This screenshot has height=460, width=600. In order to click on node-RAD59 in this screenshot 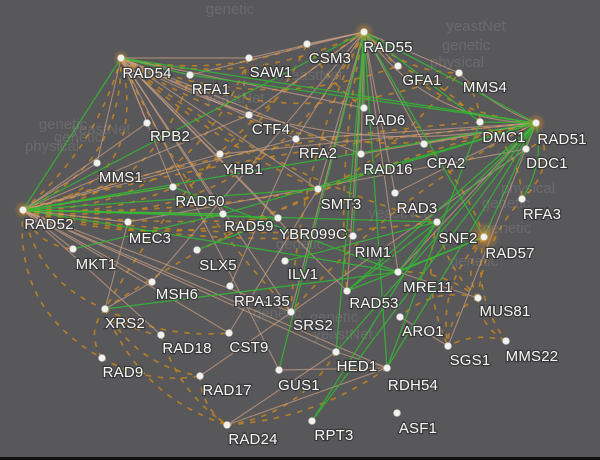, I will do `click(223, 214)`.